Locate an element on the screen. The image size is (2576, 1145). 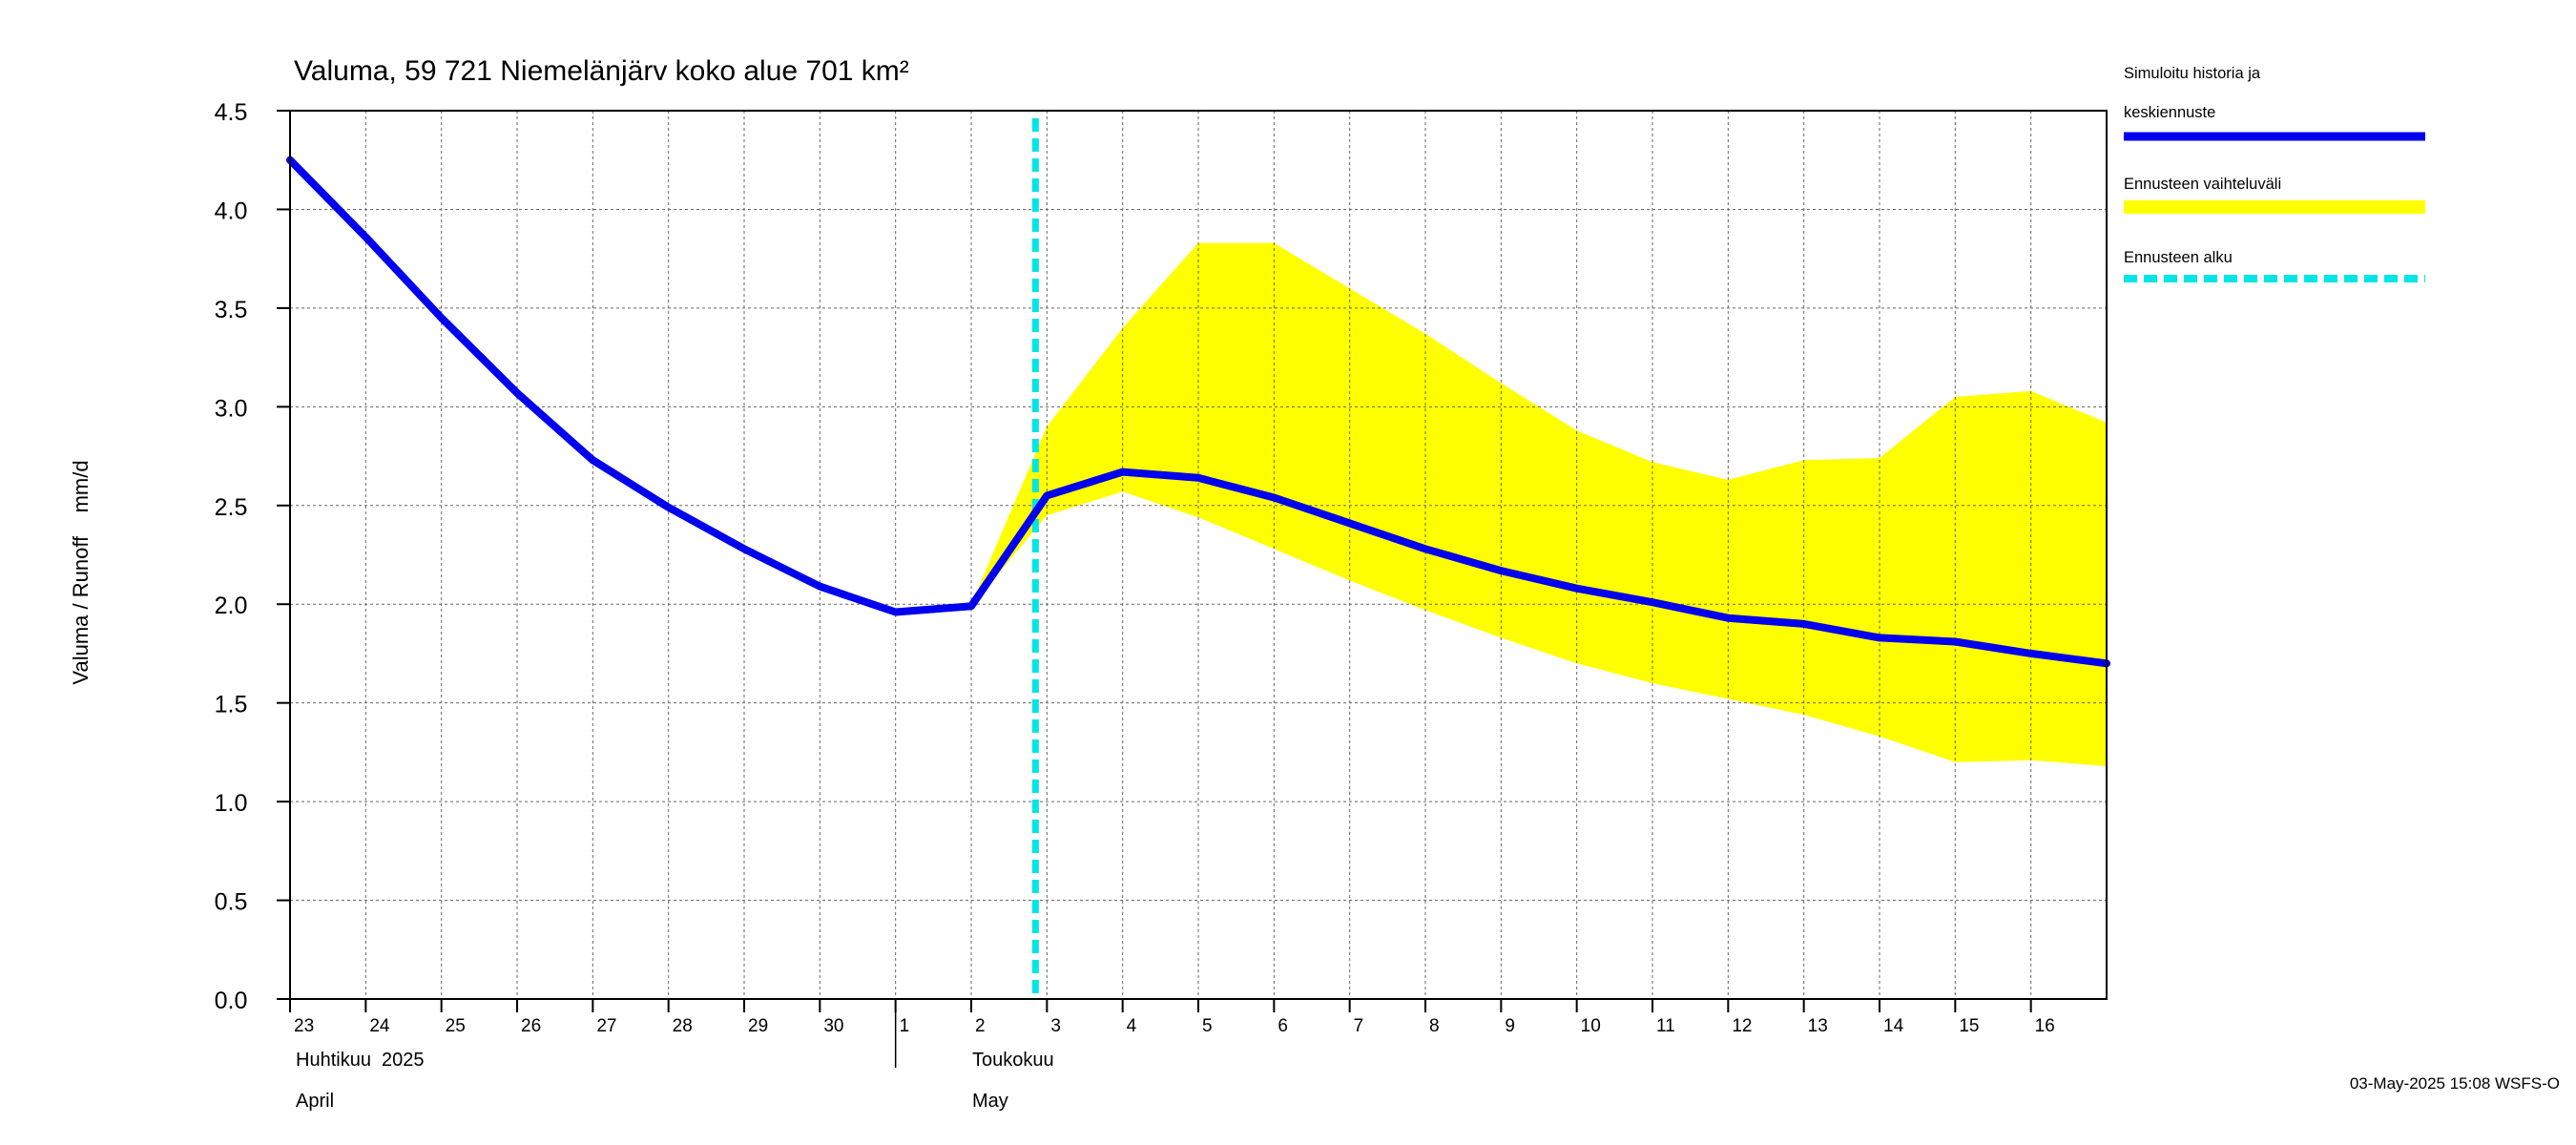
x-tick-label: 14 is located at coordinates (1893, 1026).